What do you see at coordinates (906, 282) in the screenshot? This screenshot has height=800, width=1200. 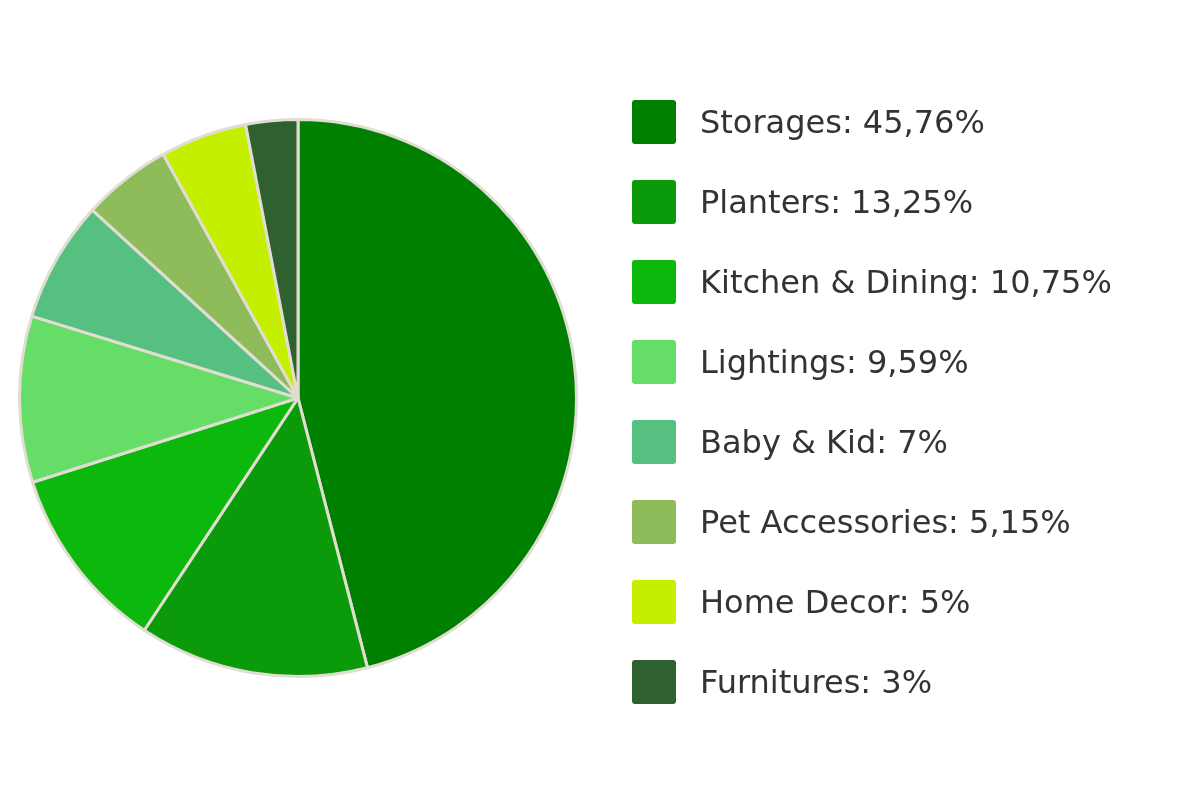 I see `legend-label: Kitchen & Dining: 10,75%` at bounding box center [906, 282].